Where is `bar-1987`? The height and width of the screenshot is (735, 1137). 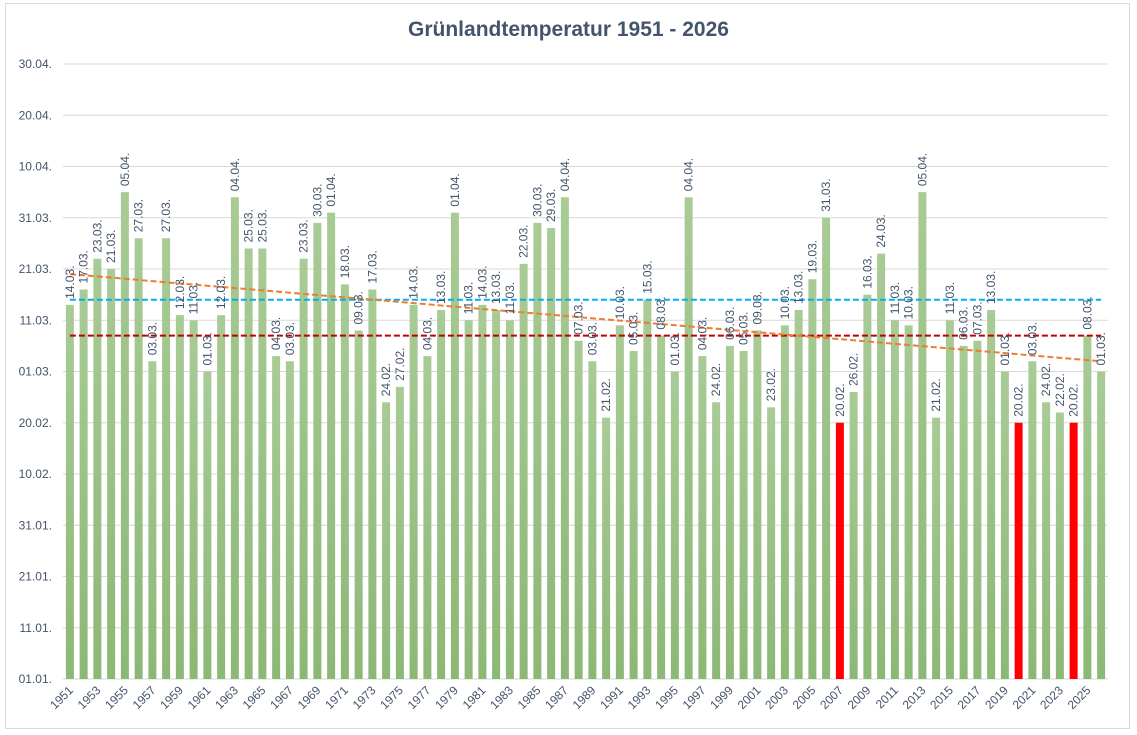 bar-1987 is located at coordinates (564, 438).